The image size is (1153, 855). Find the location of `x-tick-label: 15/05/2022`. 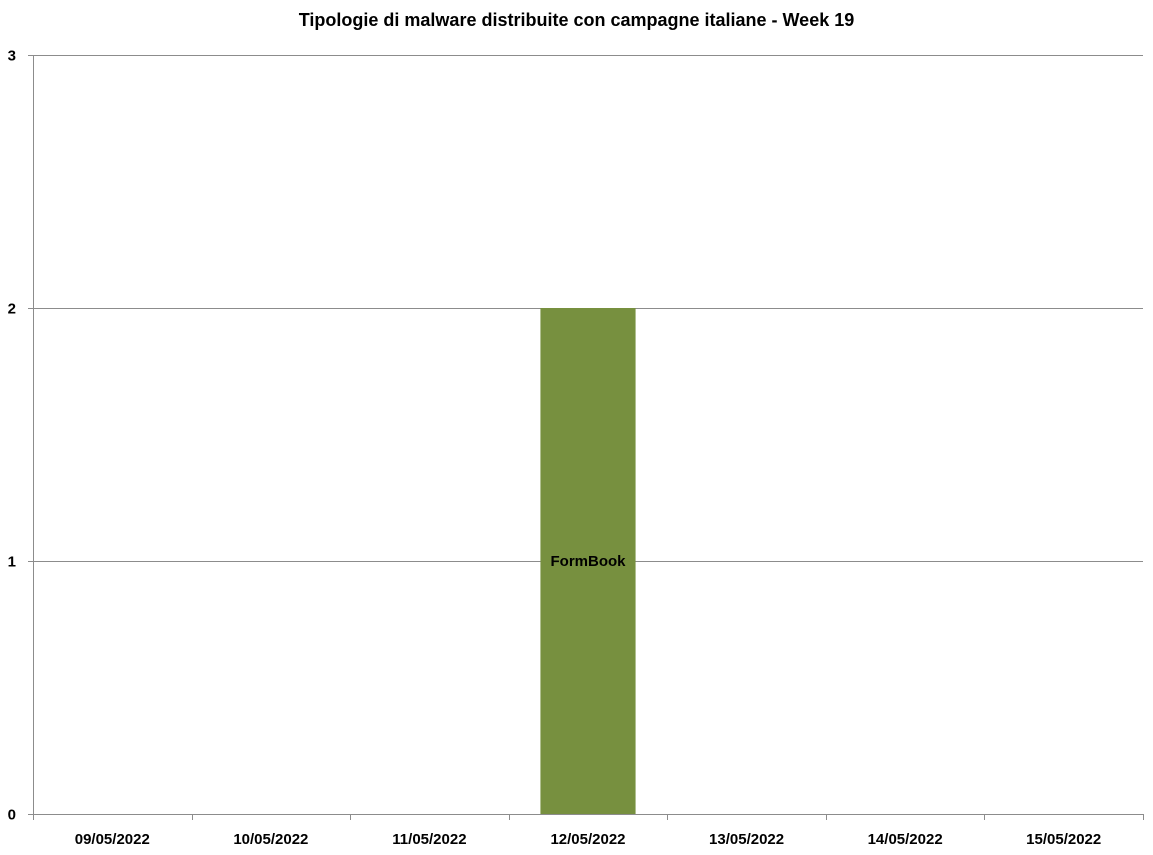

x-tick-label: 15/05/2022 is located at coordinates (1063, 839).